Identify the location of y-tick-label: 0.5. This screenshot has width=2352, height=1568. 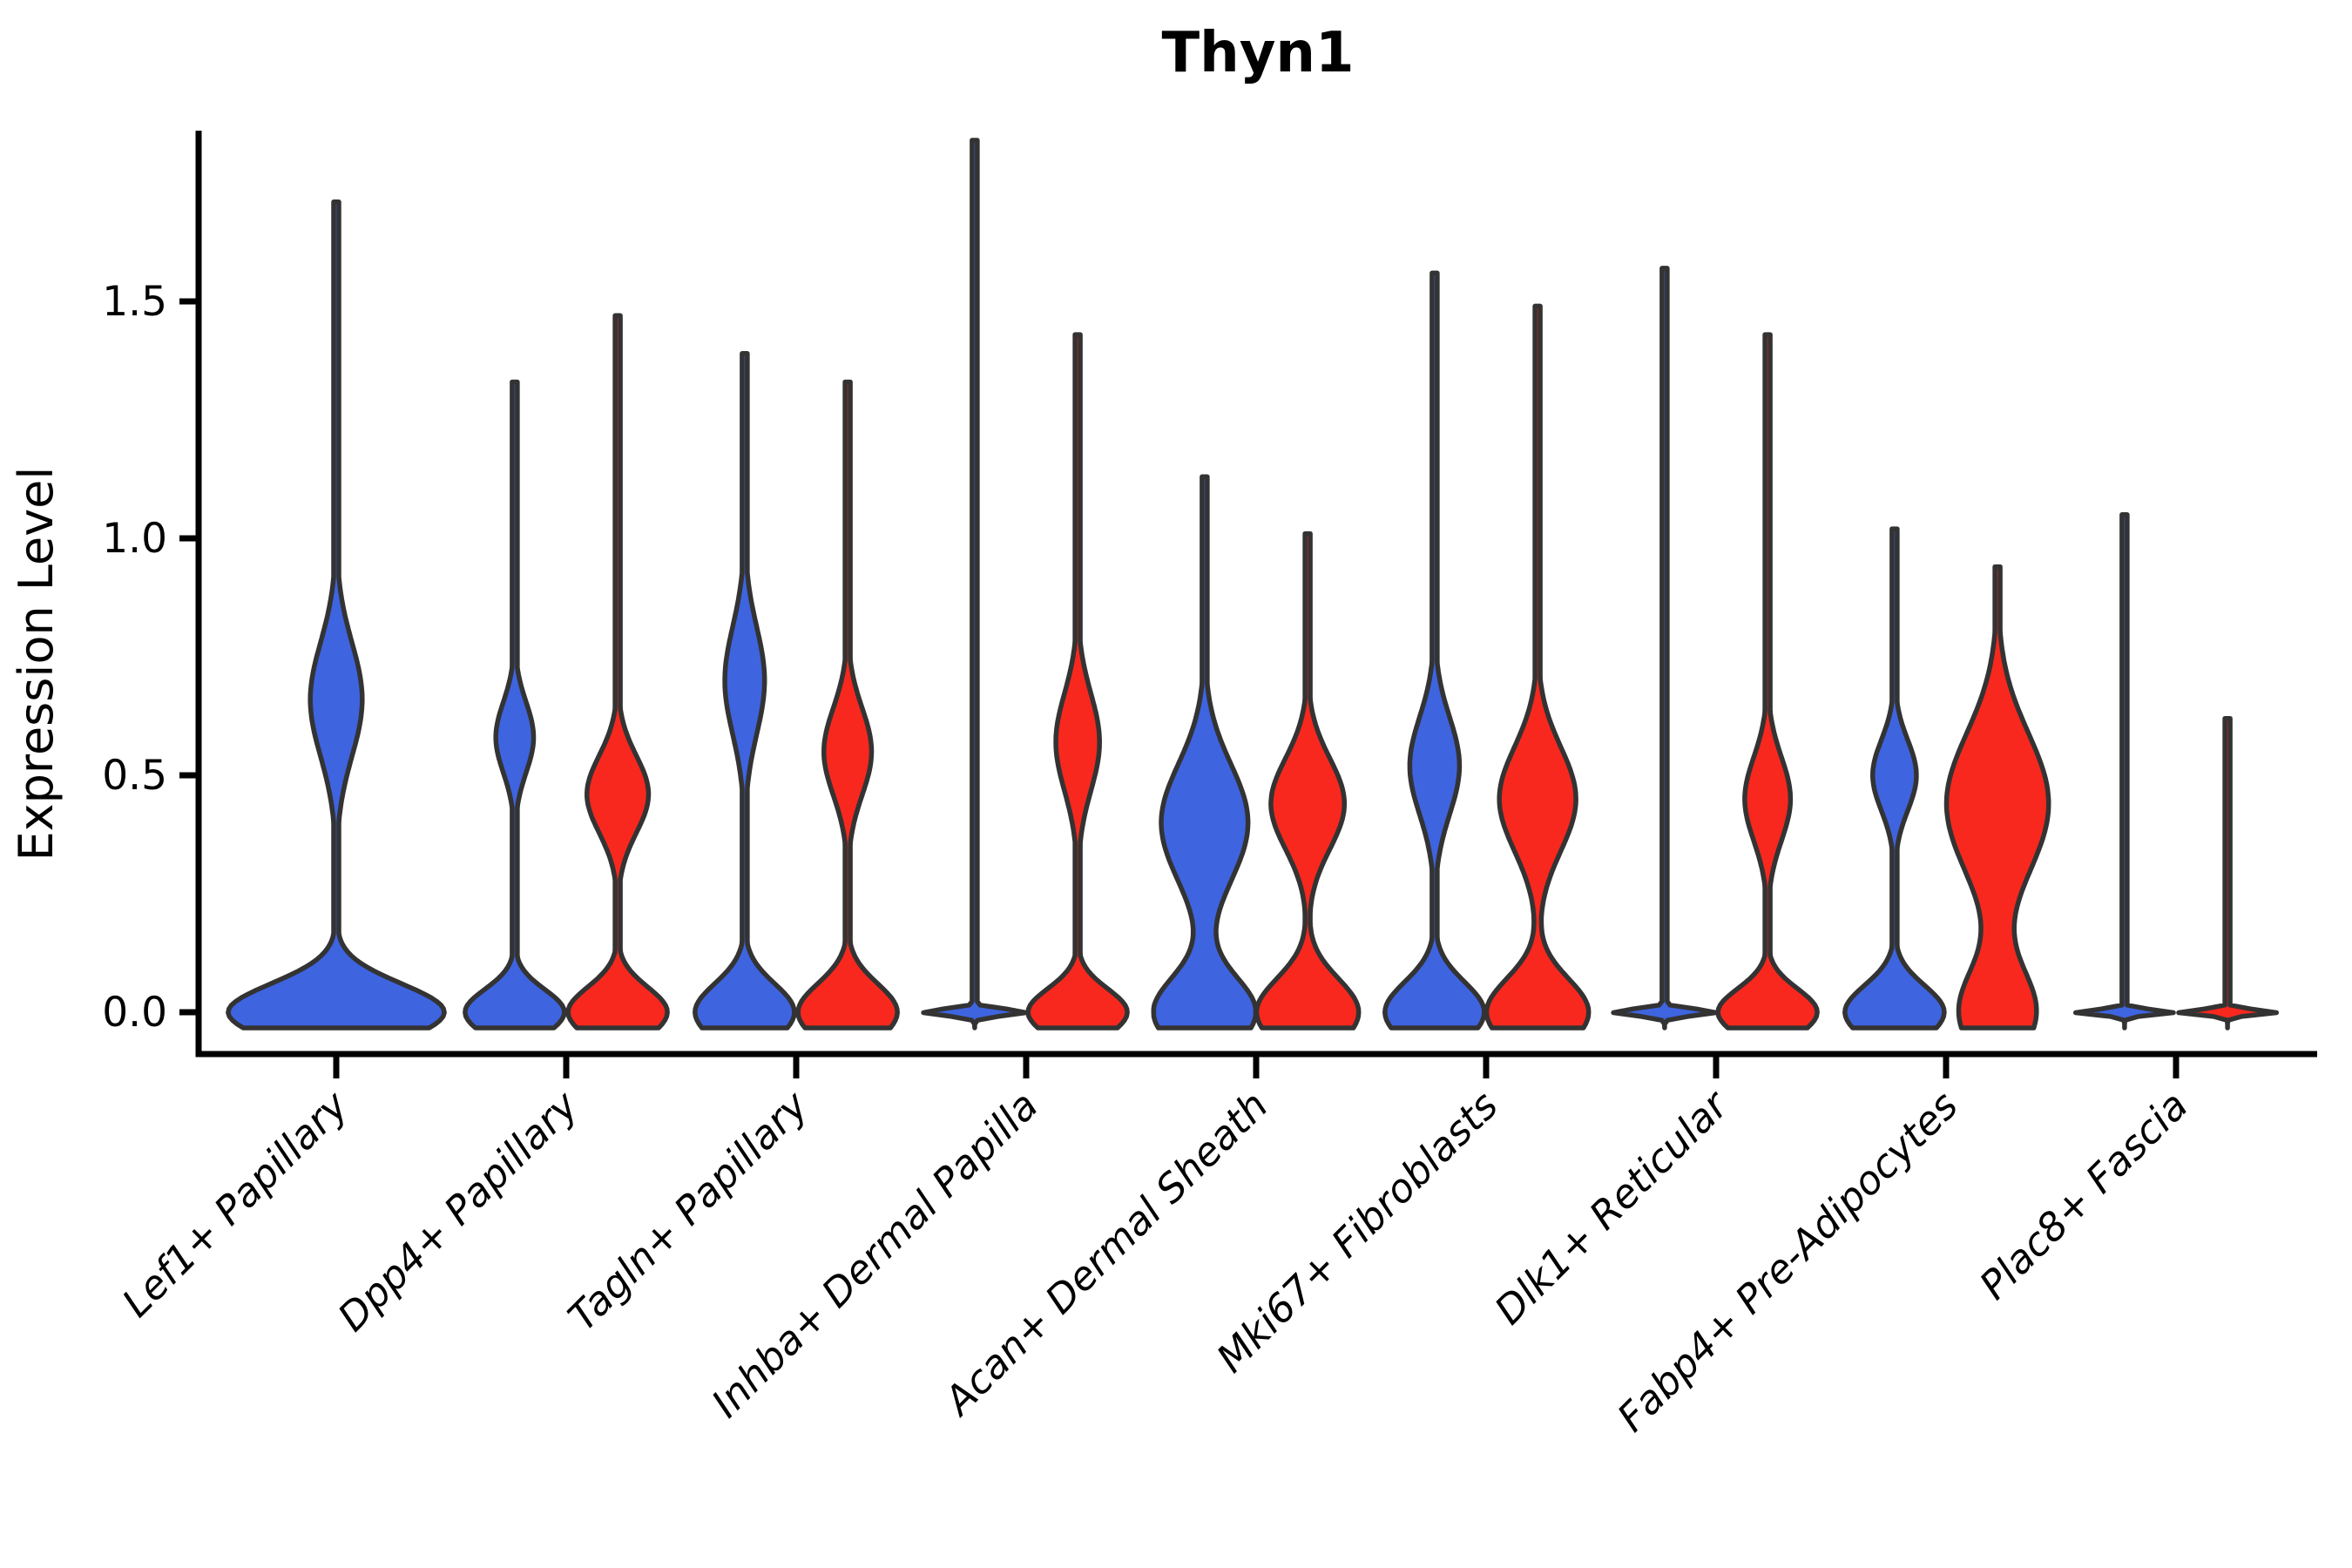
(134, 776).